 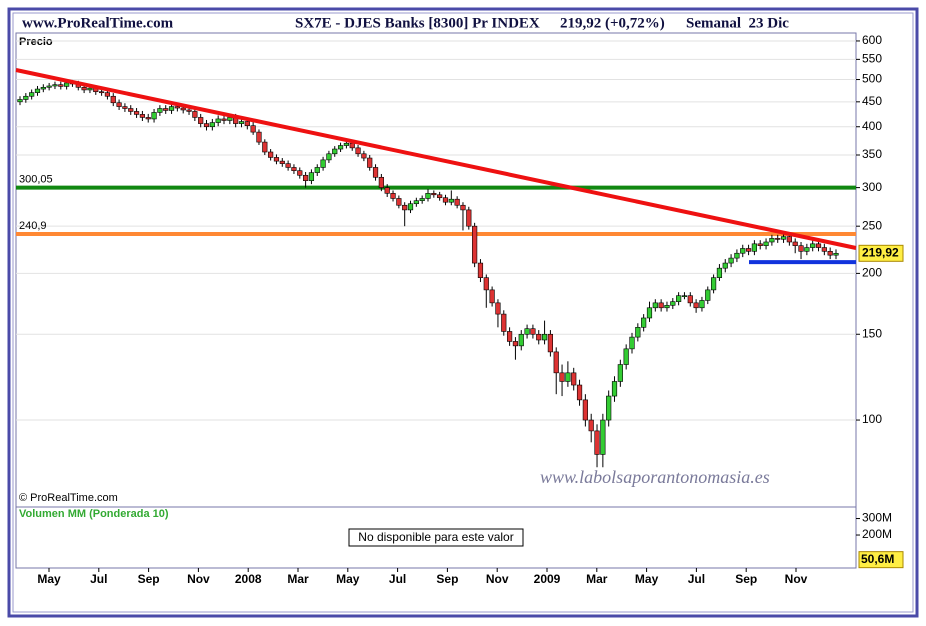 What do you see at coordinates (33, 226) in the screenshot?
I see `level-label: 240,9` at bounding box center [33, 226].